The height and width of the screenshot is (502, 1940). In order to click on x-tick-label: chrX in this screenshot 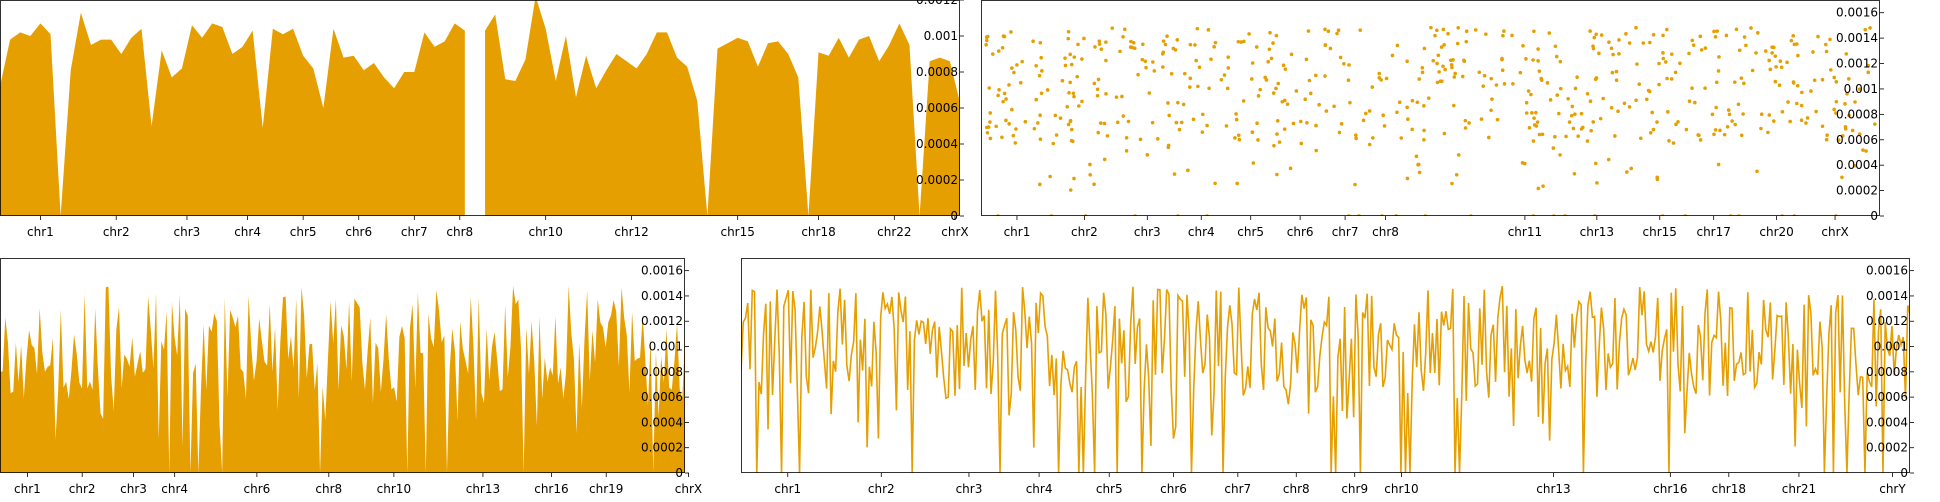, I will do `click(1834, 232)`.